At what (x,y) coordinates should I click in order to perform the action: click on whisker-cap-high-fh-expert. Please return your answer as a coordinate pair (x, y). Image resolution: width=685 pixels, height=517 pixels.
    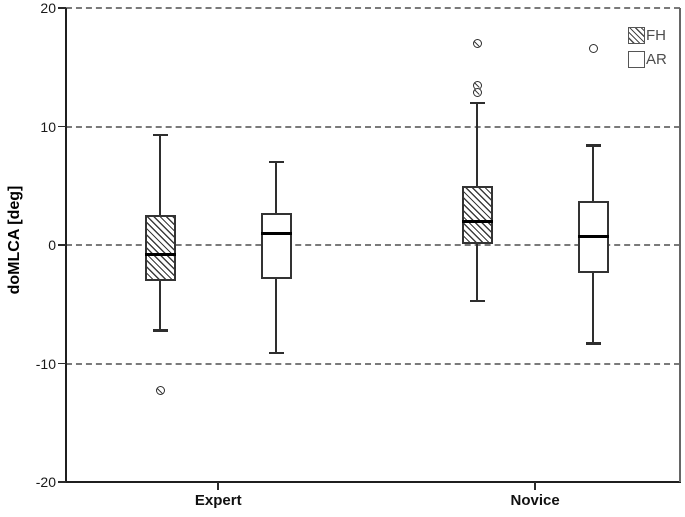
    Looking at the image, I should click on (160, 135).